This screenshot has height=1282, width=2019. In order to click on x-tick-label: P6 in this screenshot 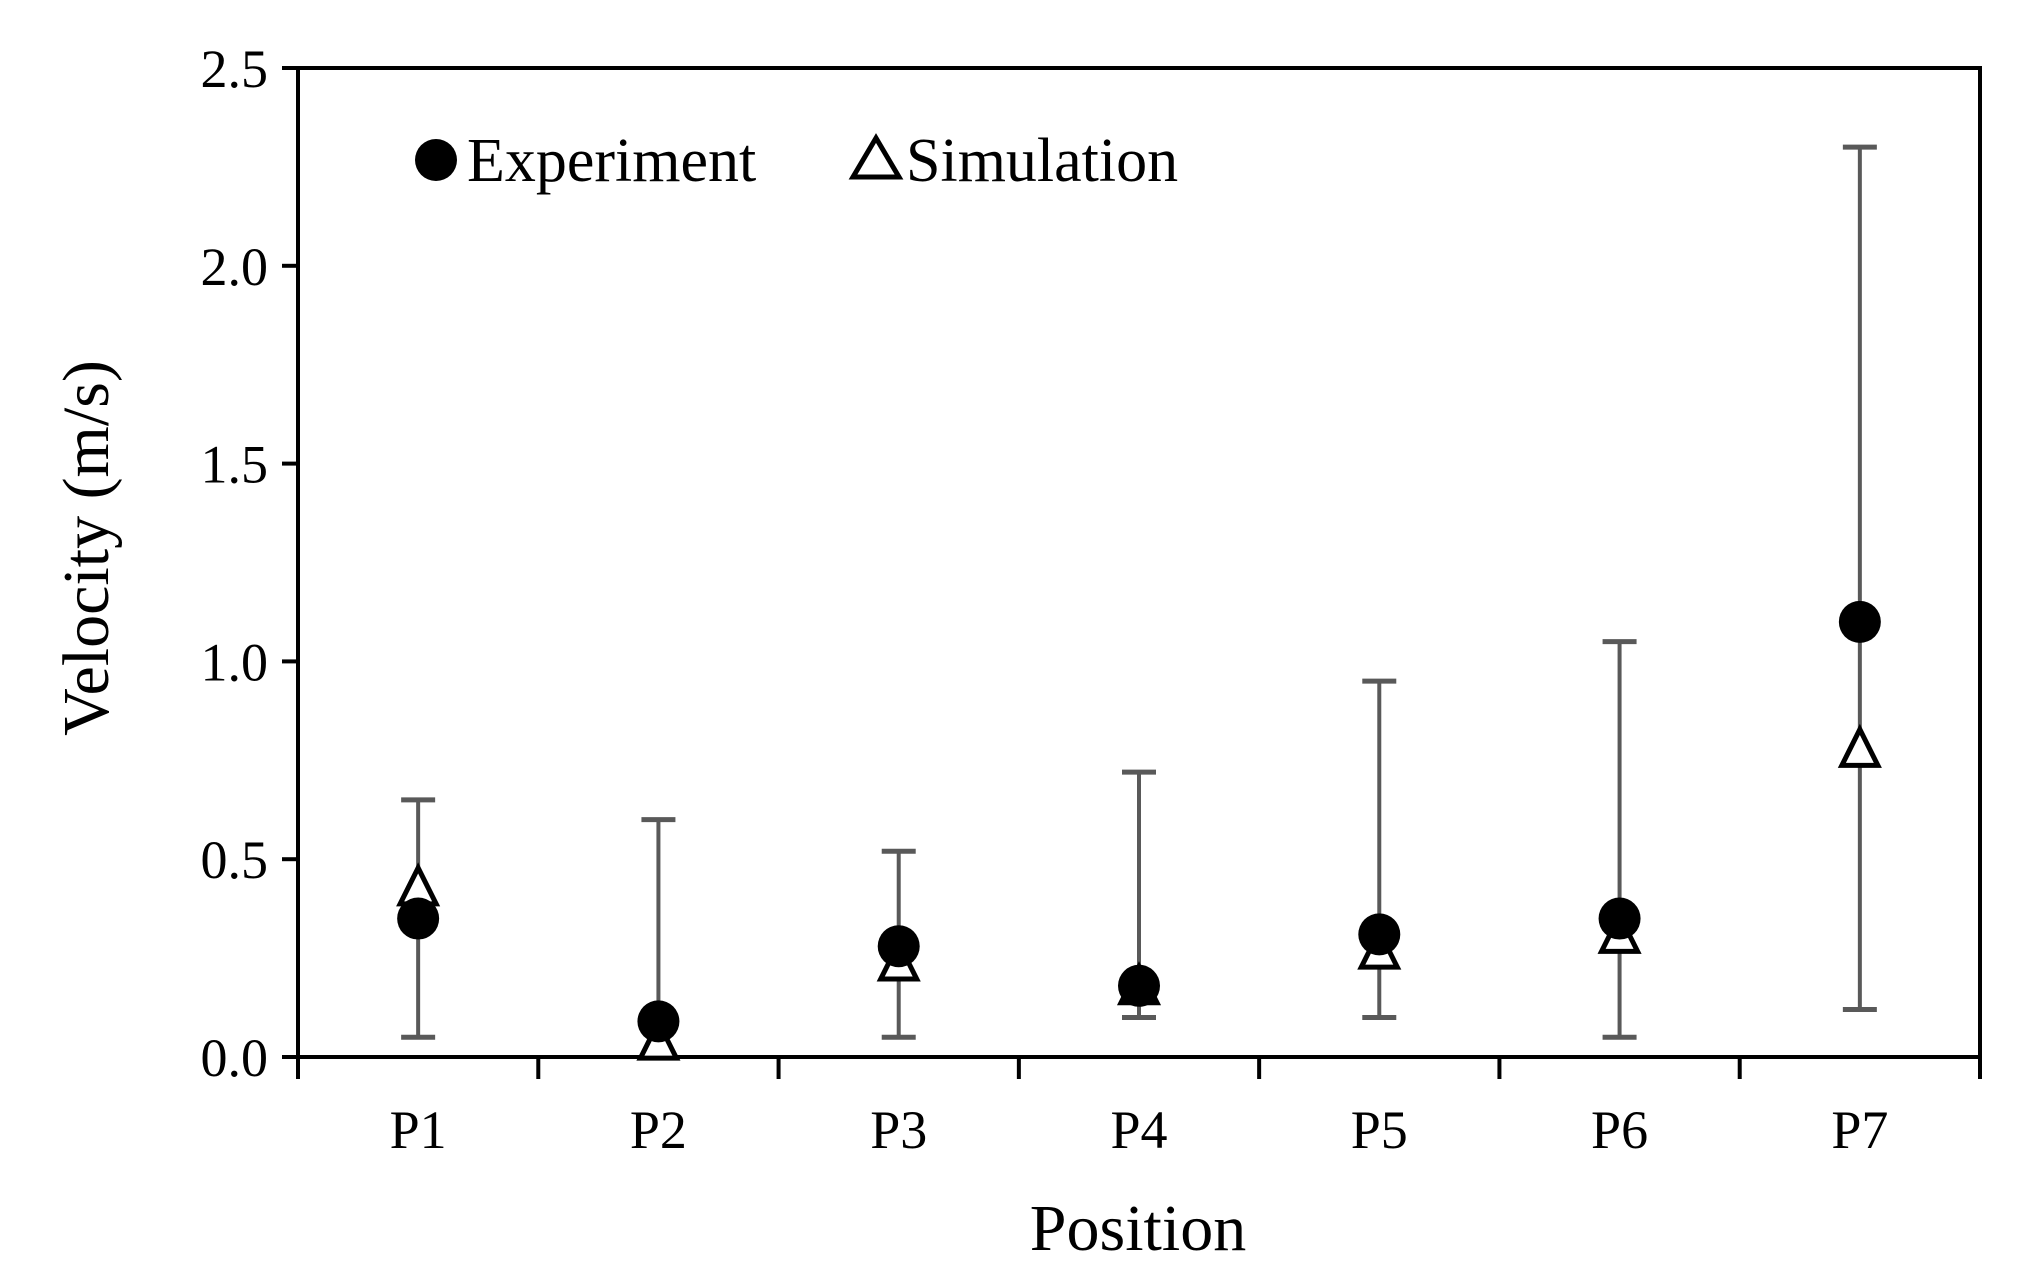, I will do `click(1619, 1130)`.